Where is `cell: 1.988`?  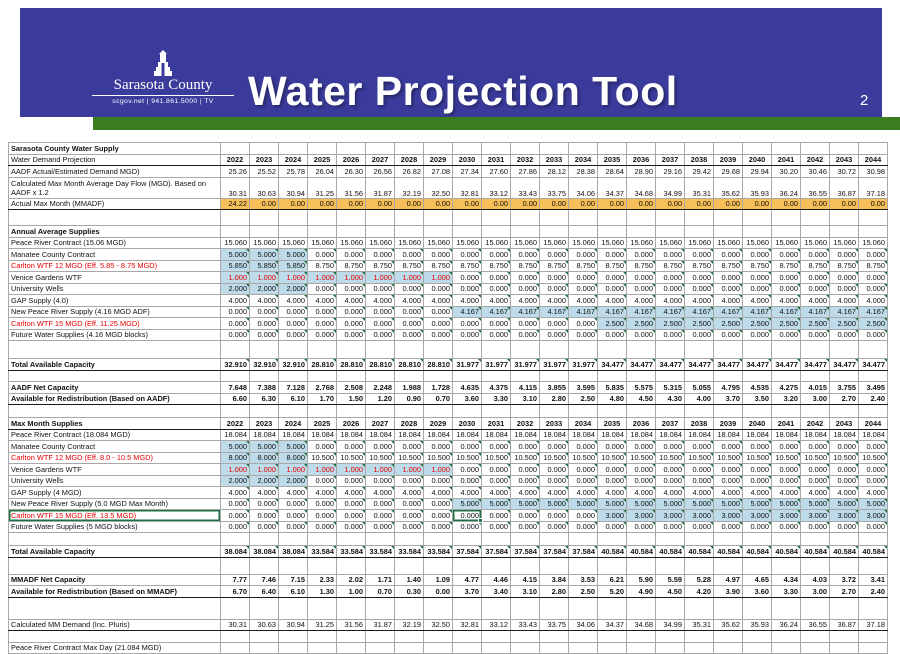 cell: 1.988 is located at coordinates (409, 387).